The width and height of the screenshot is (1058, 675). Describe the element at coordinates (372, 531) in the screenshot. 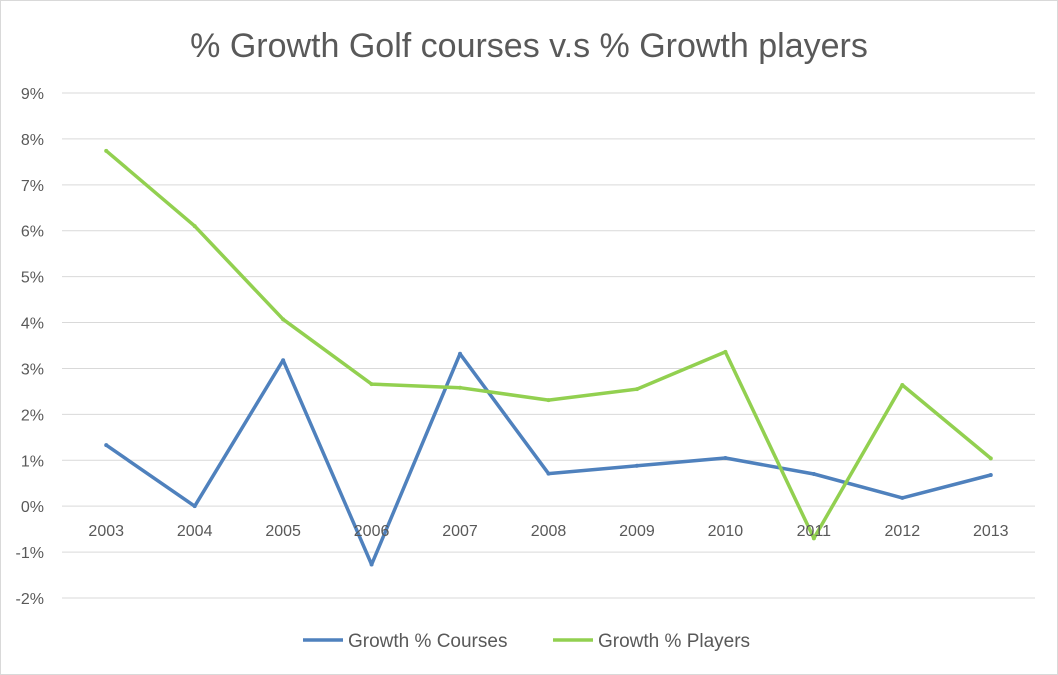

I see `x-tick-label: 2006` at that location.